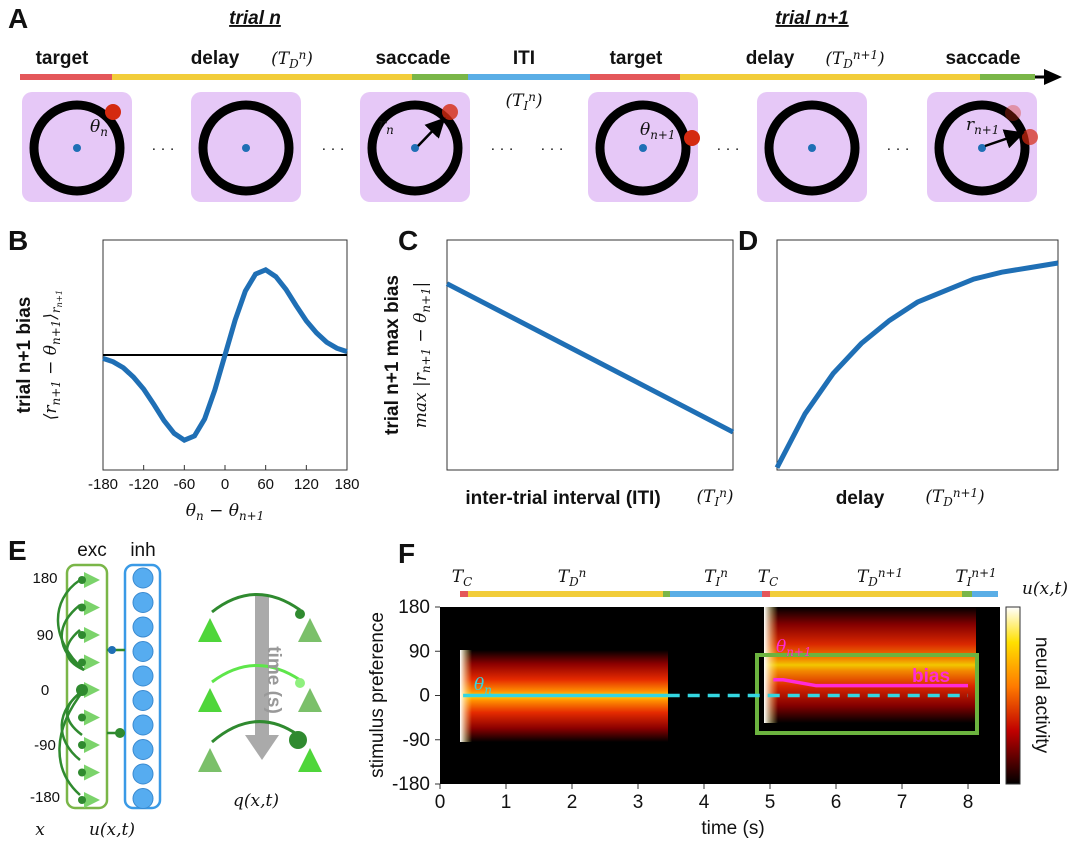 The height and width of the screenshot is (845, 1079). What do you see at coordinates (770, 58) in the screenshot?
I see `phase-label: delay` at bounding box center [770, 58].